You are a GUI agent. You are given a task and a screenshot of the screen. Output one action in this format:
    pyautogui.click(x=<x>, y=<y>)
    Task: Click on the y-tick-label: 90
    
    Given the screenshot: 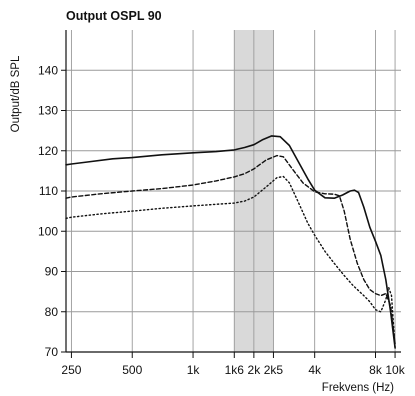 What is the action you would take?
    pyautogui.click(x=52, y=272)
    